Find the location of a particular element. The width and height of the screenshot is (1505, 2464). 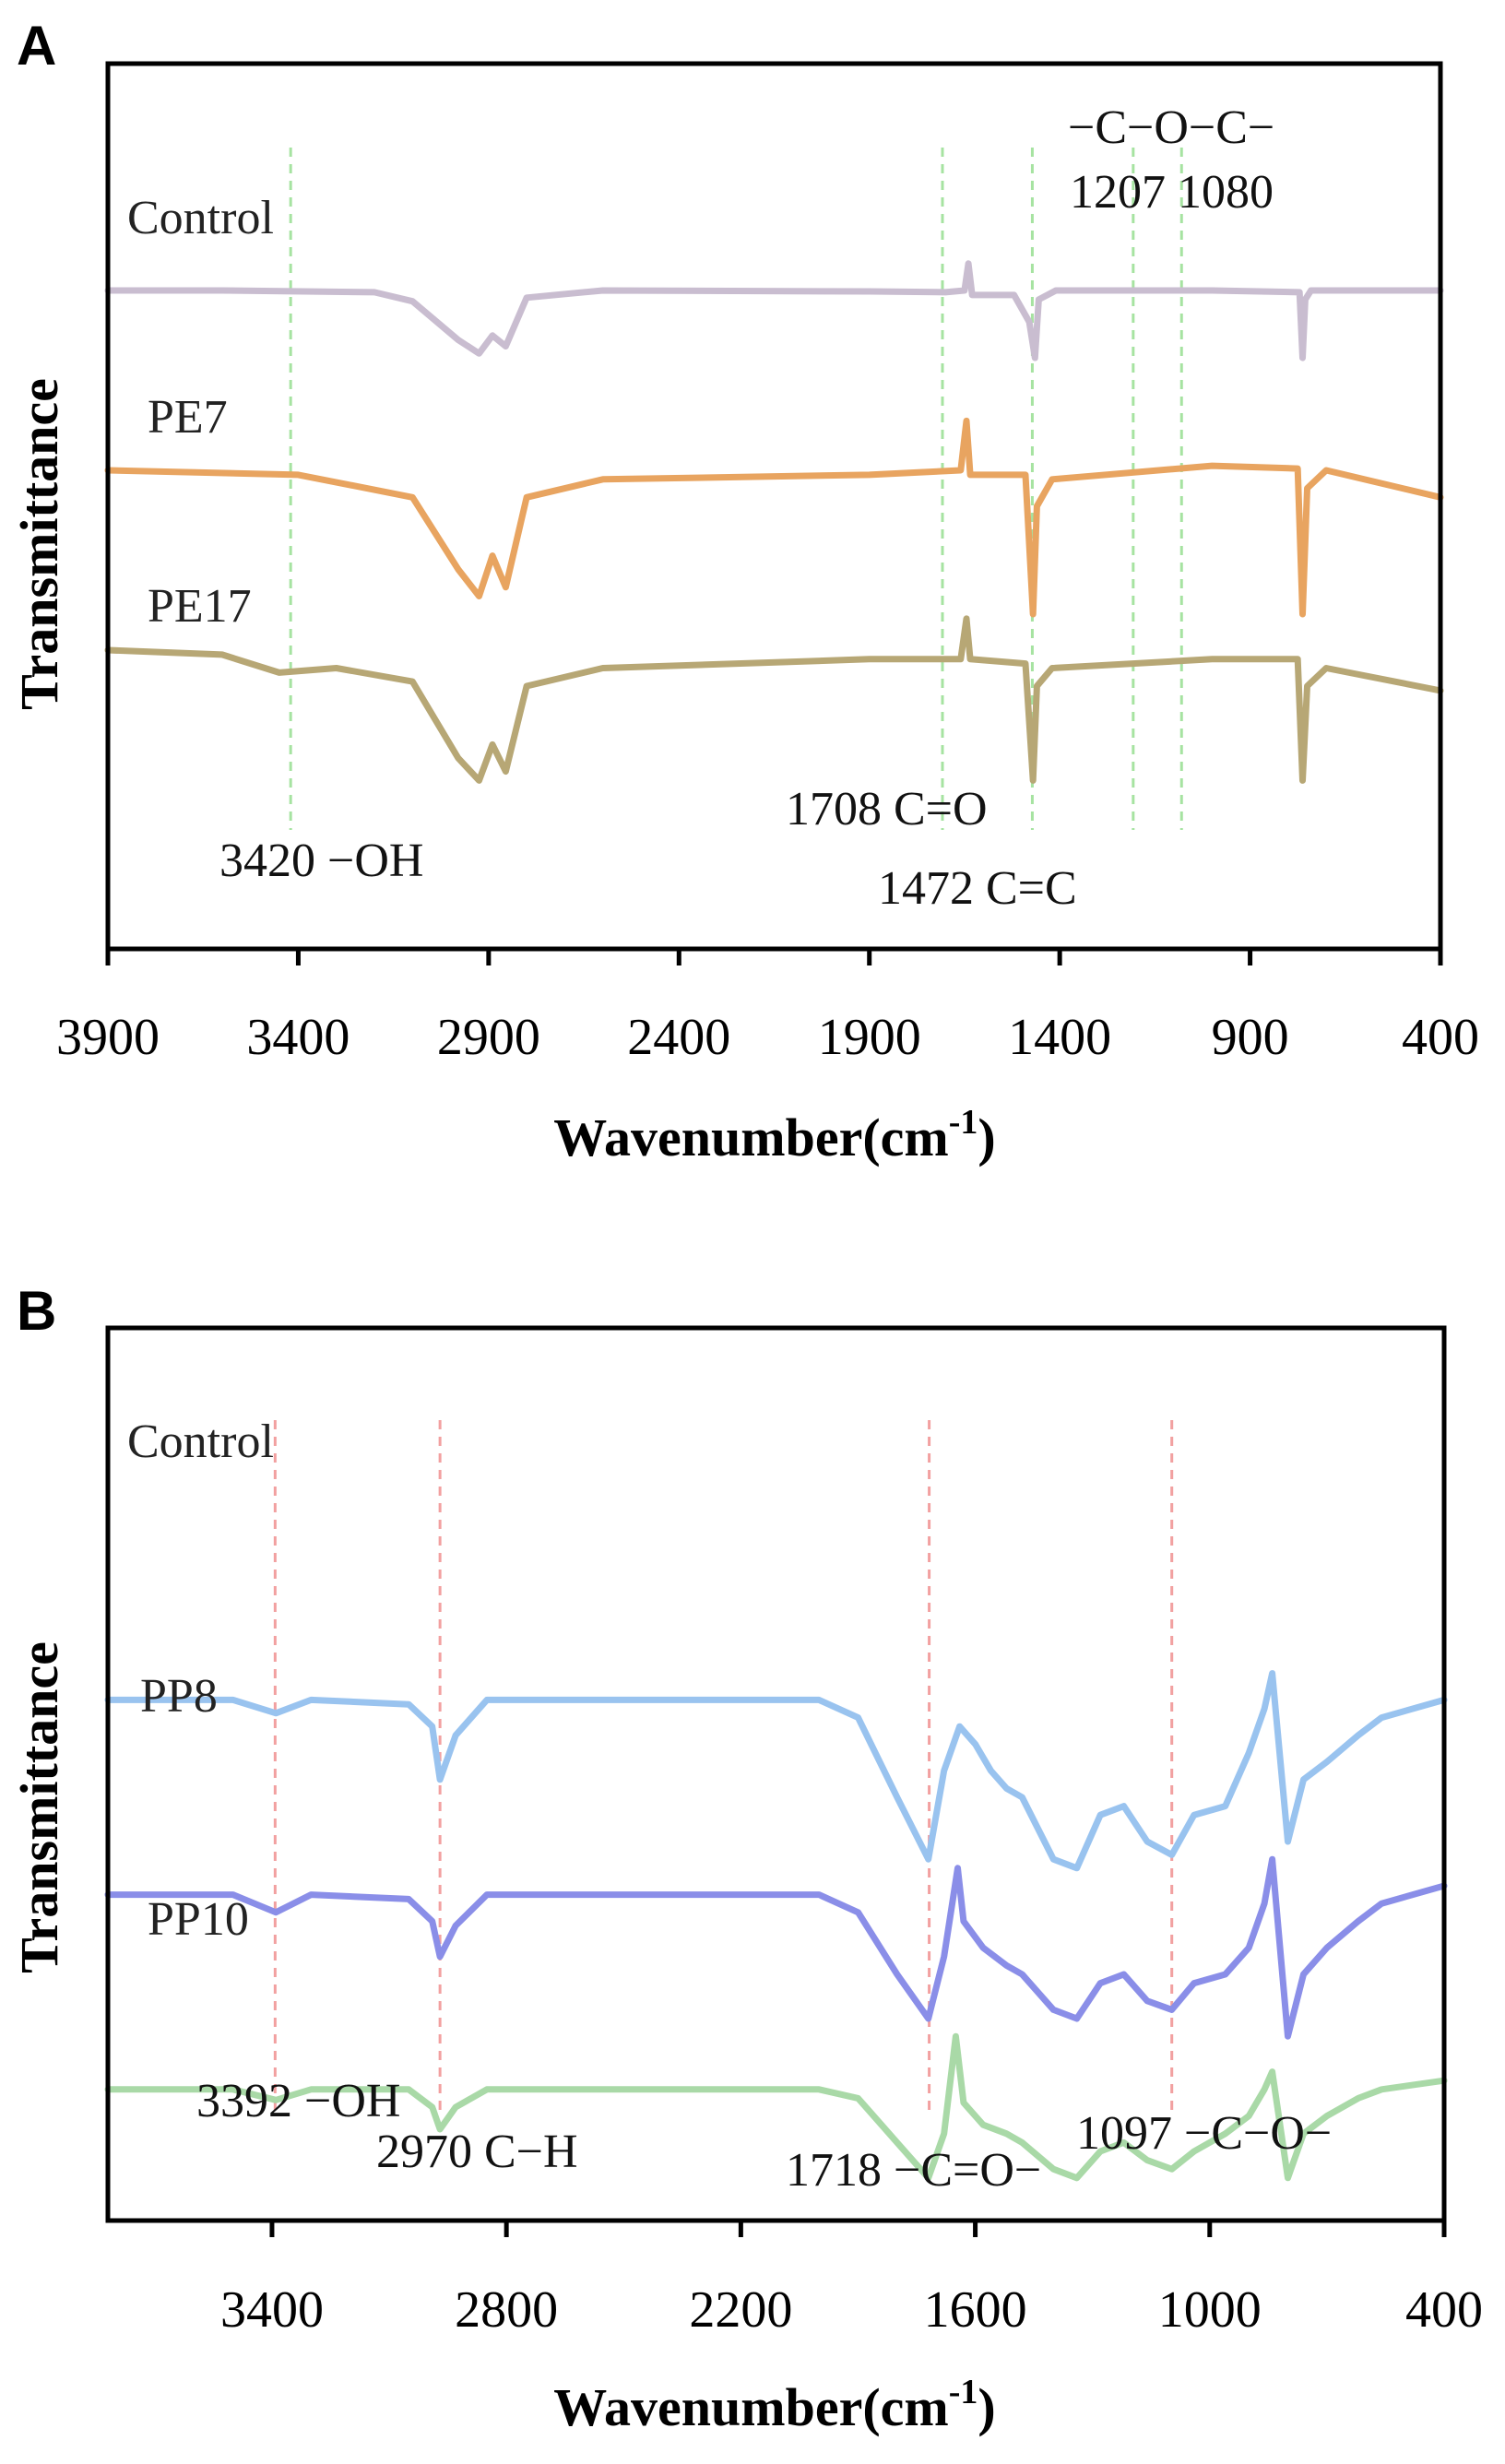

series-line-pe7 is located at coordinates (774, 517).